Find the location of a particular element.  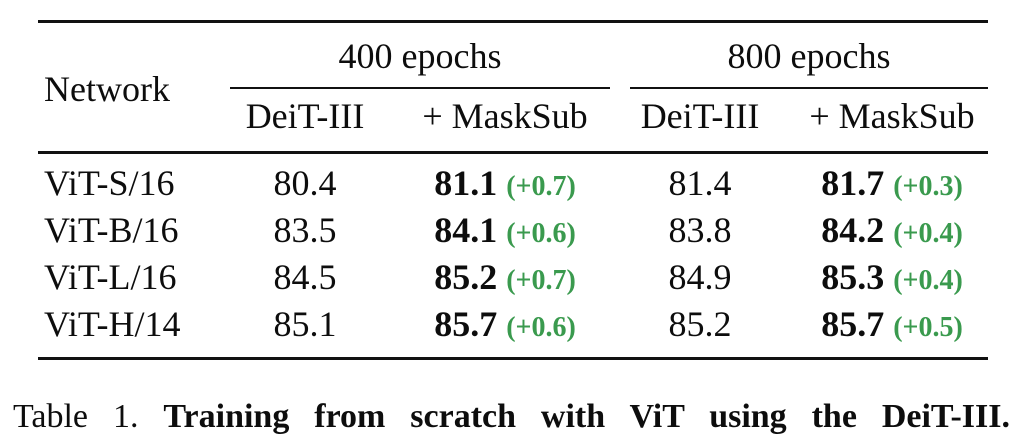

masksub-400-value: 85.2 (+0.7) is located at coordinates (505, 279).